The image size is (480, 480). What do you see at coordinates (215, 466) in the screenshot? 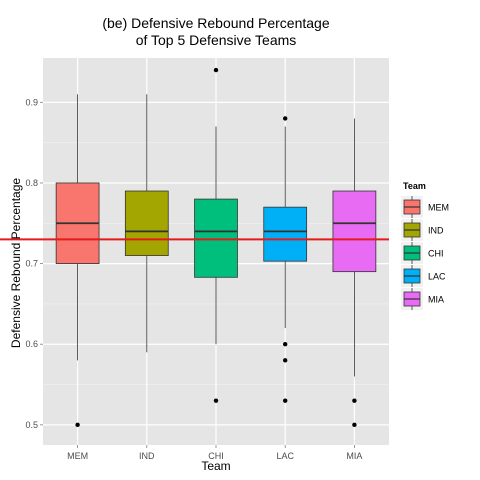
I see `x-axis-title: Team` at bounding box center [215, 466].